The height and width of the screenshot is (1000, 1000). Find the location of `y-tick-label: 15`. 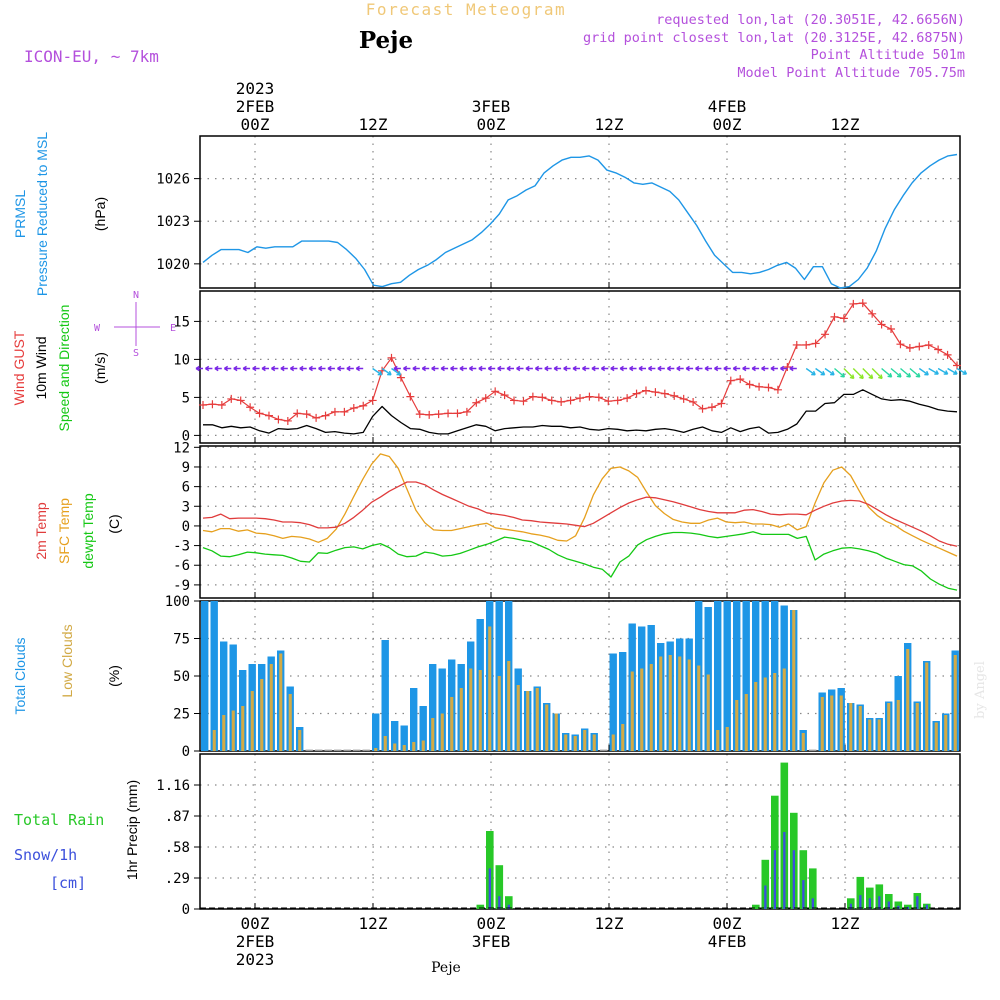

y-tick-label: 15 is located at coordinates (181, 322).